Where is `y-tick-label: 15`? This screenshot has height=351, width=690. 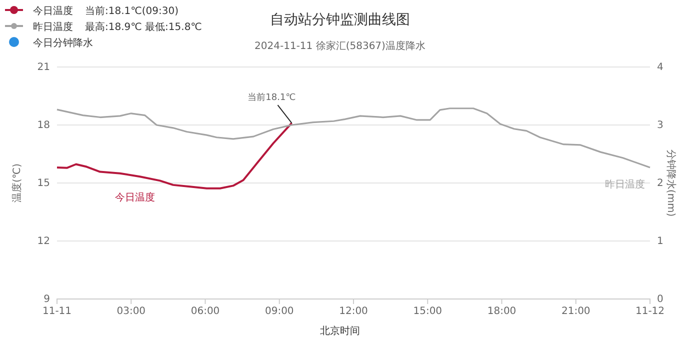
y-tick-label: 15 is located at coordinates (43, 184).